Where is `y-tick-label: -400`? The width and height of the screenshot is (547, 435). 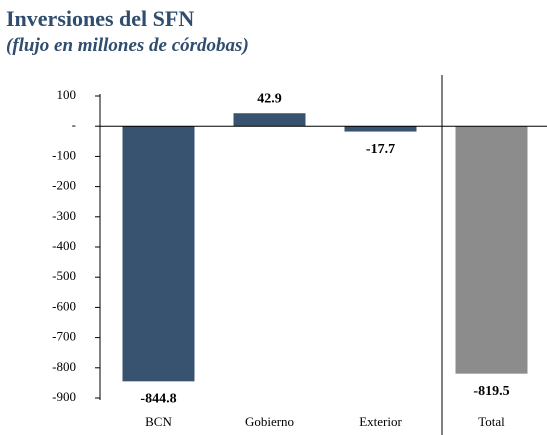
y-tick-label: -400 is located at coordinates (64, 245).